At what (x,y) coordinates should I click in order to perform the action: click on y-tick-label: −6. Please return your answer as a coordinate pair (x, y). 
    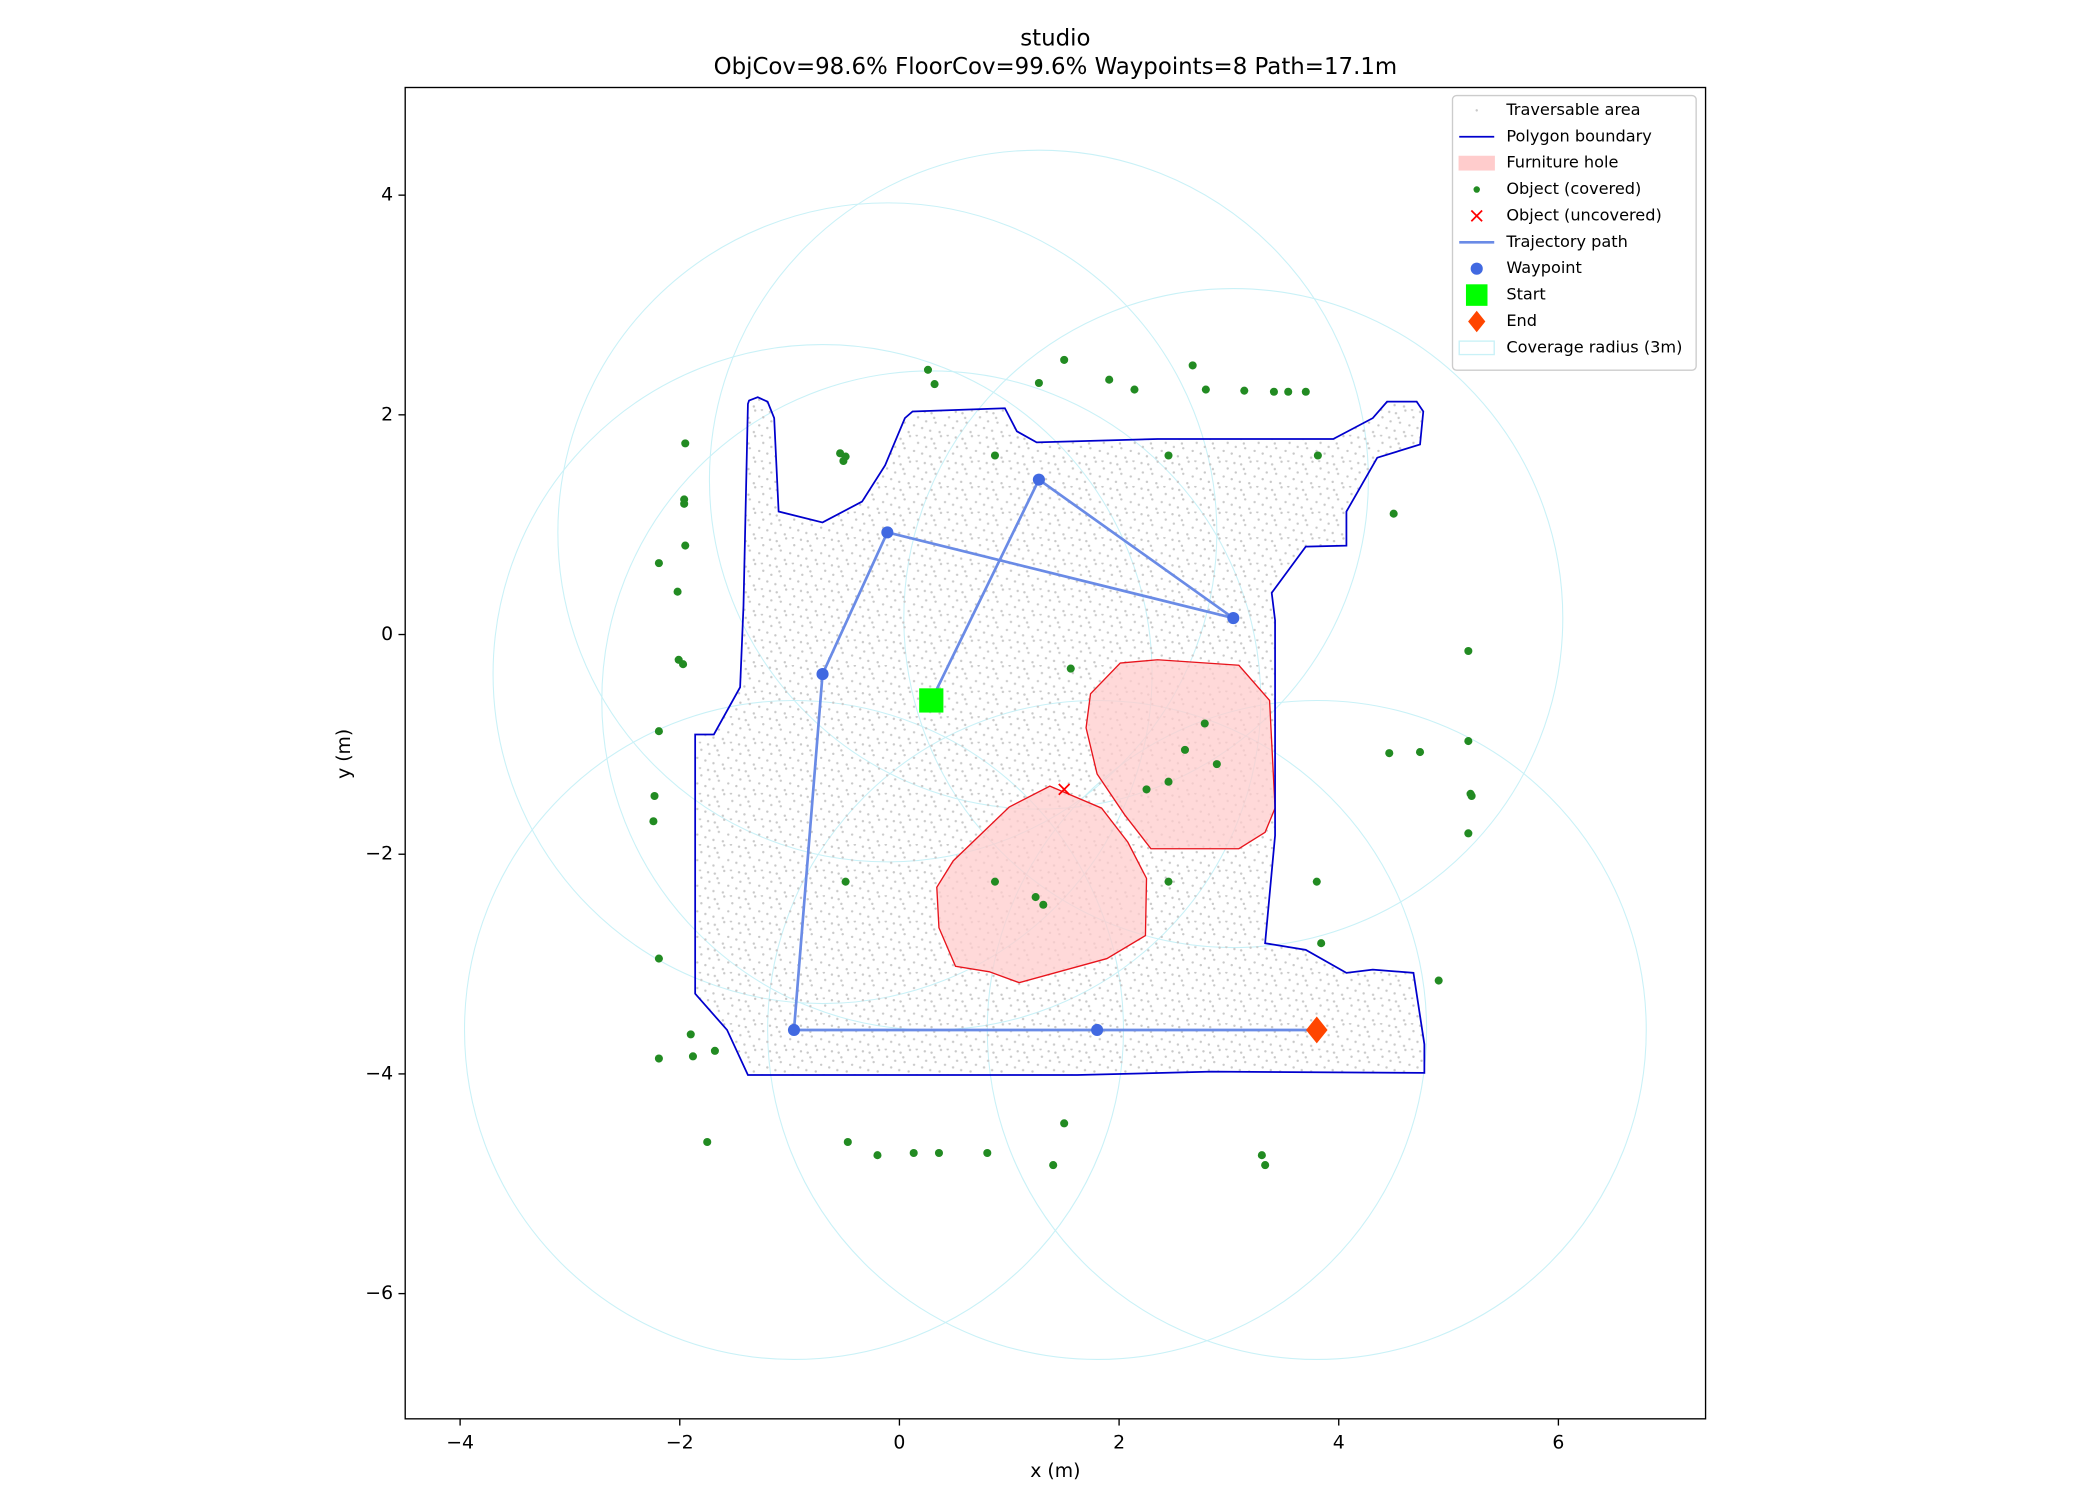
    Looking at the image, I should click on (379, 1293).